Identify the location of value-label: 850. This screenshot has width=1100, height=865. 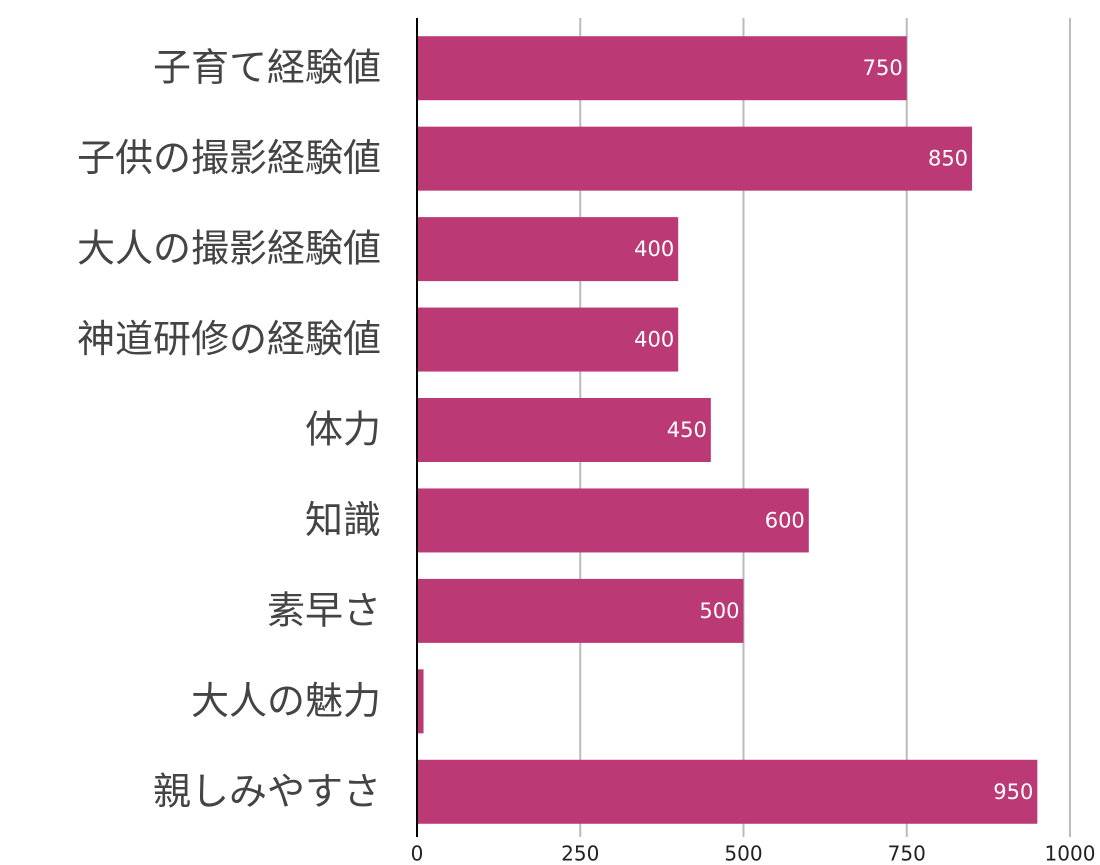
(948, 159).